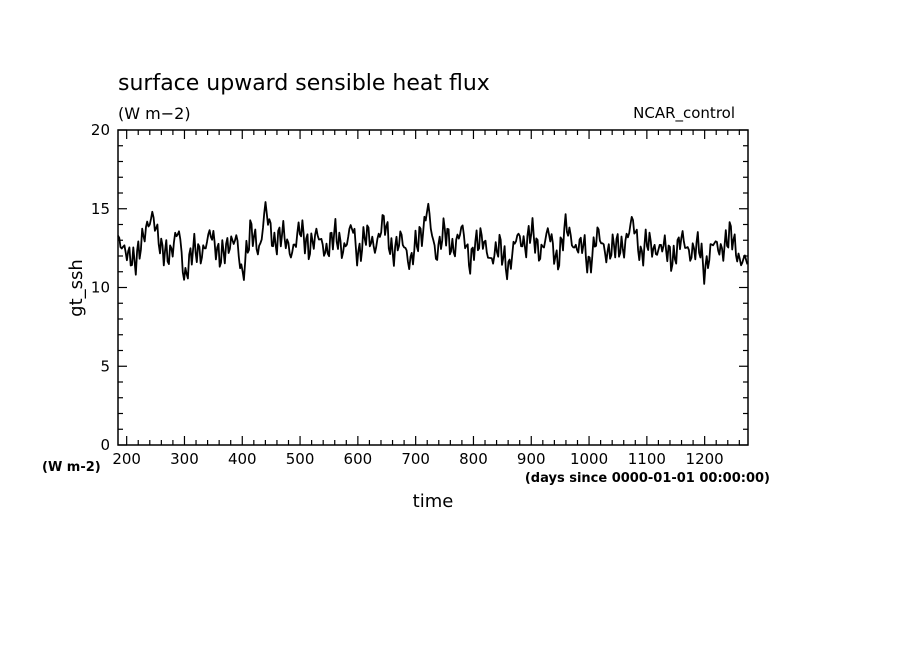 This screenshot has height=654, width=904. Describe the element at coordinates (100, 288) in the screenshot. I see `y-tick-label: 10` at that location.